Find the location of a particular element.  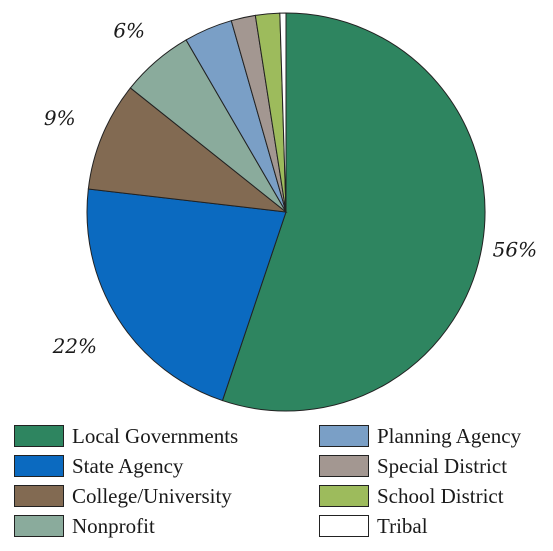

legend-item-college-university: College/University is located at coordinates (123, 496).